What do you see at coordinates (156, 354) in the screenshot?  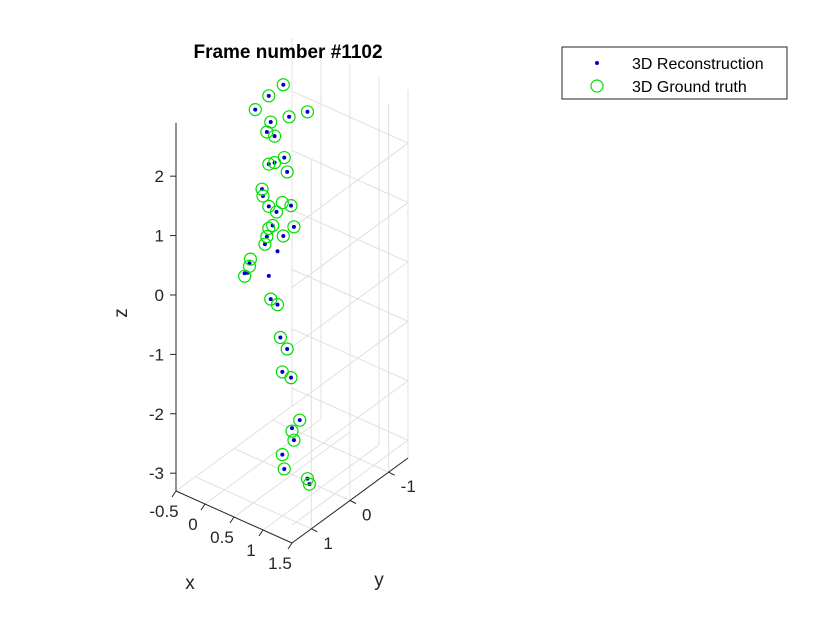 I see `z-tick-label: -1` at bounding box center [156, 354].